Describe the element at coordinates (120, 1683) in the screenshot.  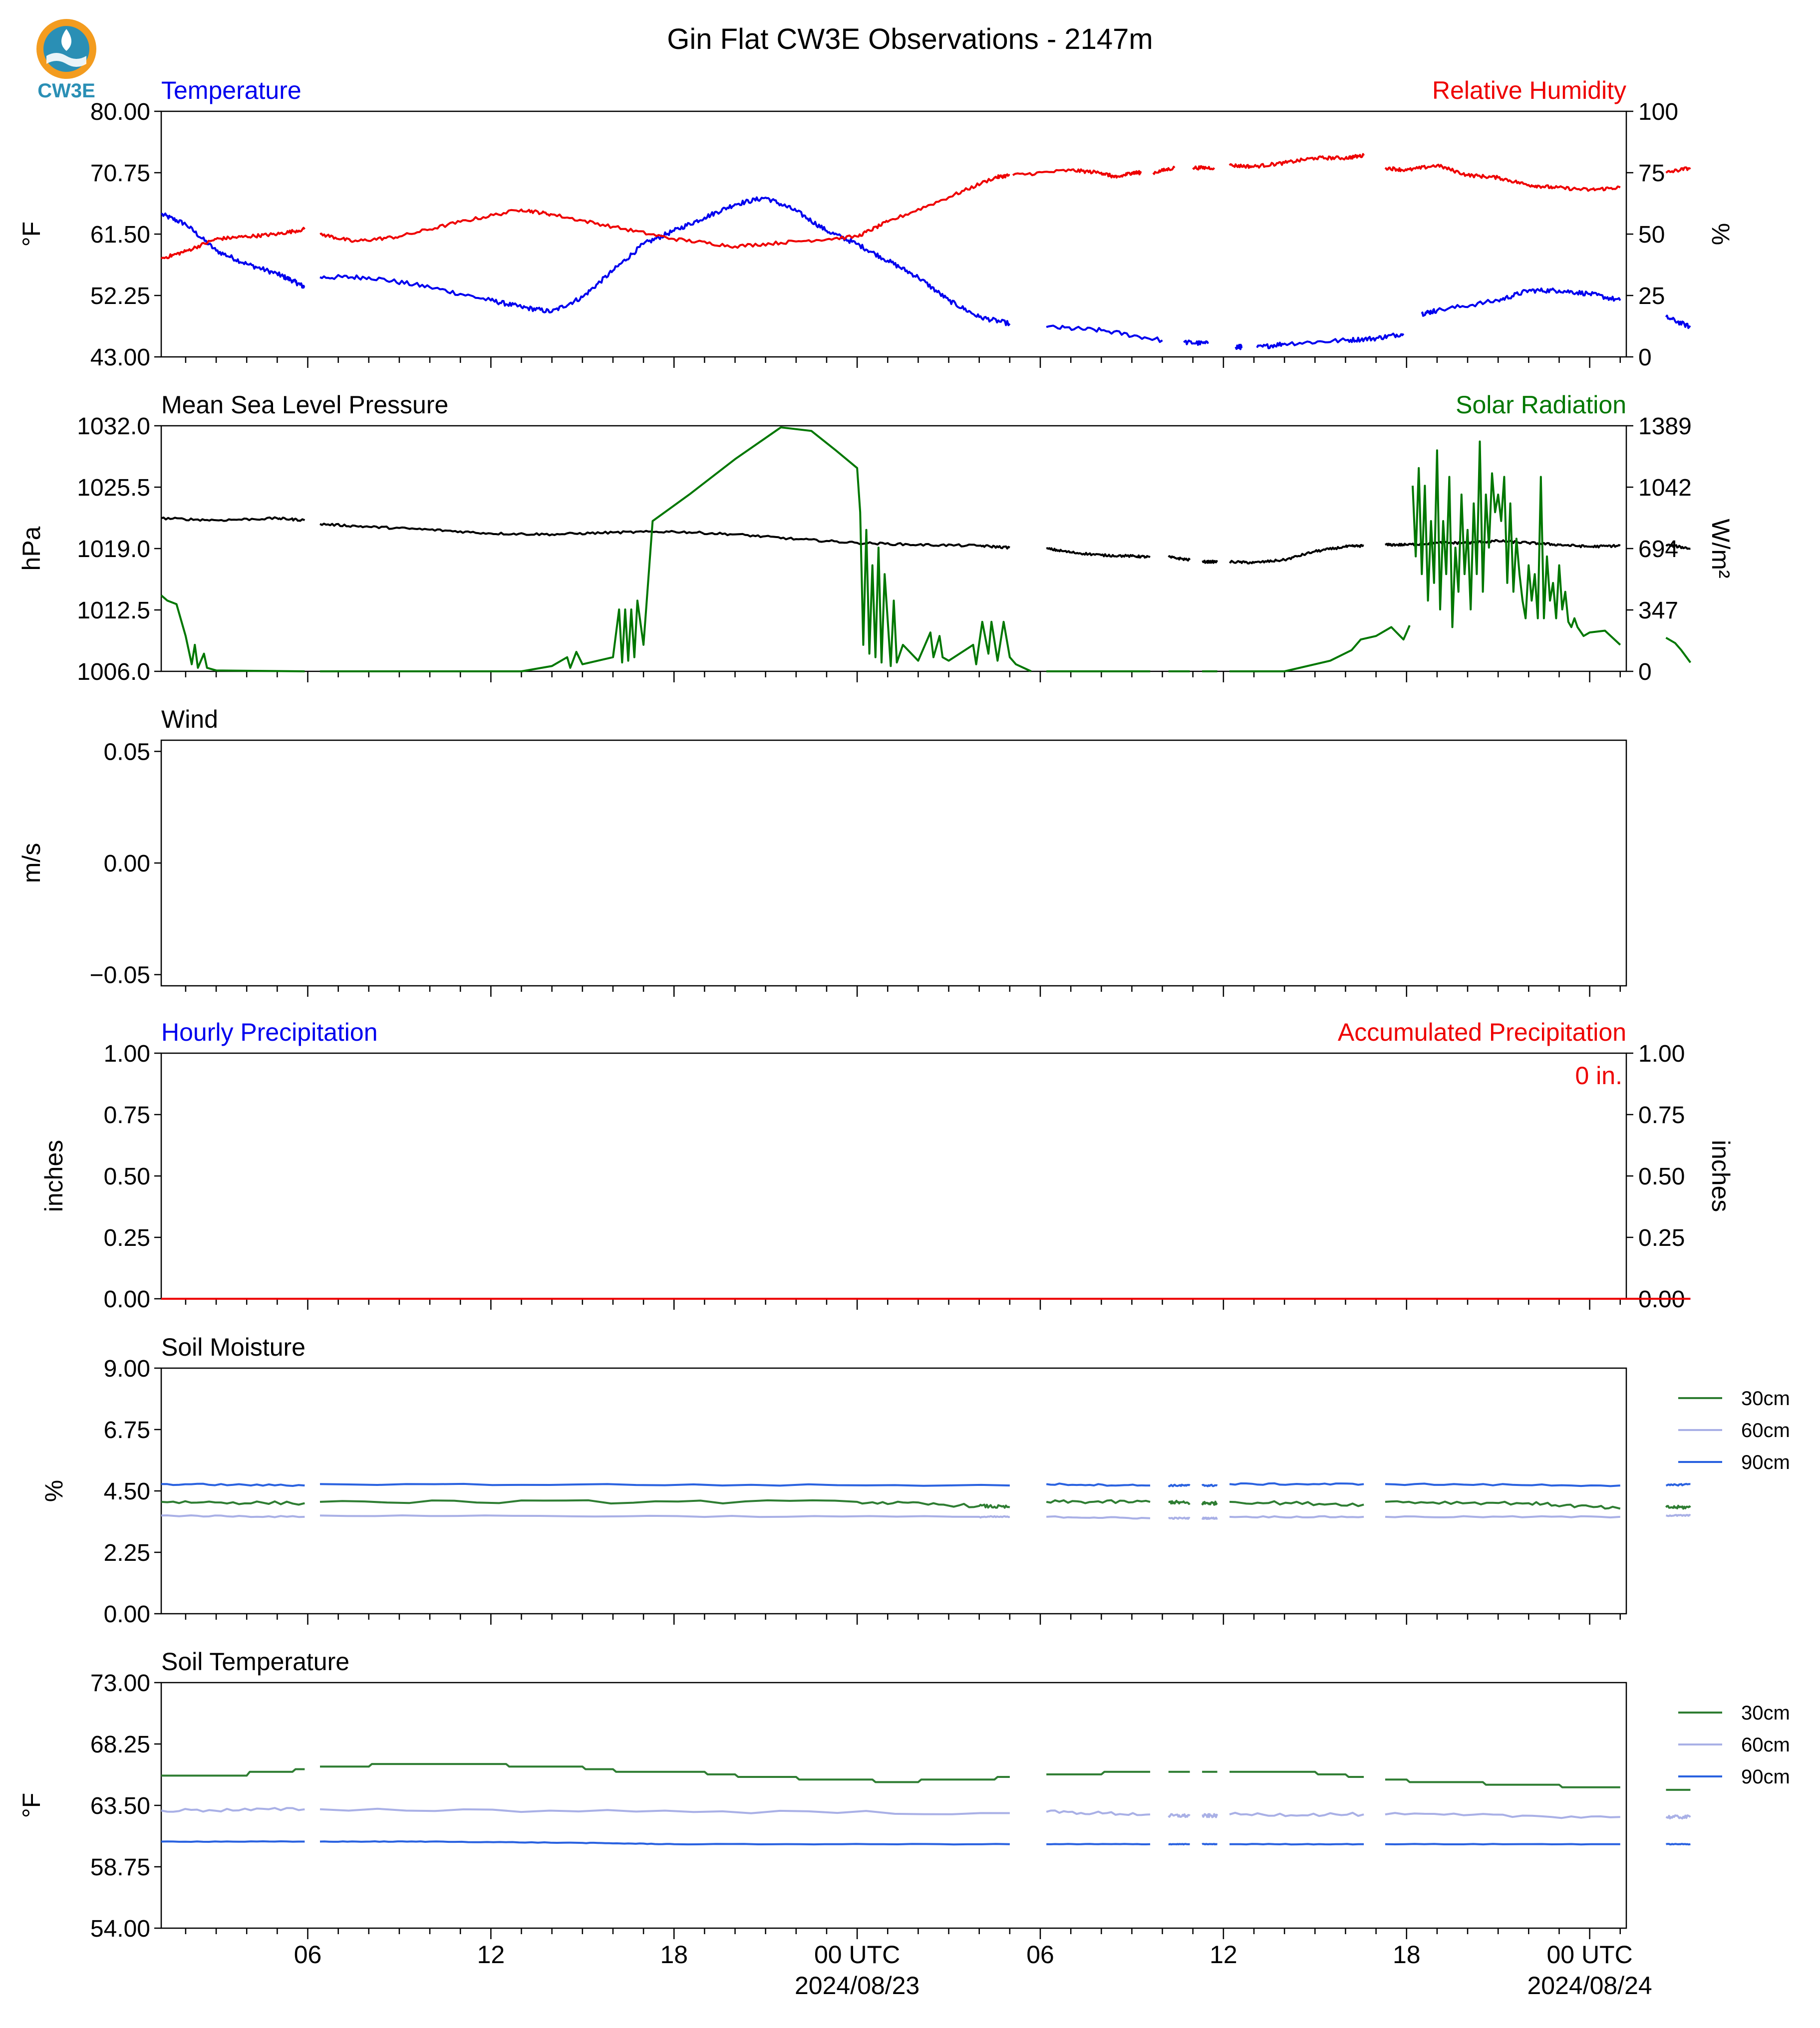
I see `ytick-label-left-soil_temperature: 73.00` at that location.